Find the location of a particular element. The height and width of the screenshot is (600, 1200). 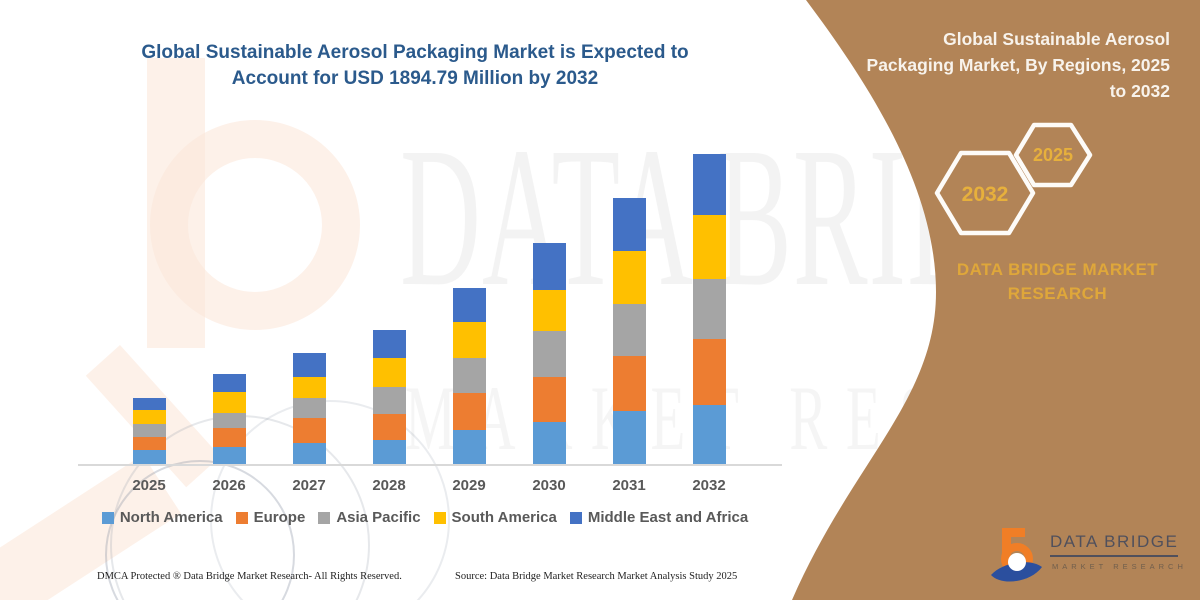

bar-segment-2030-asia-pacific is located at coordinates (549, 353).